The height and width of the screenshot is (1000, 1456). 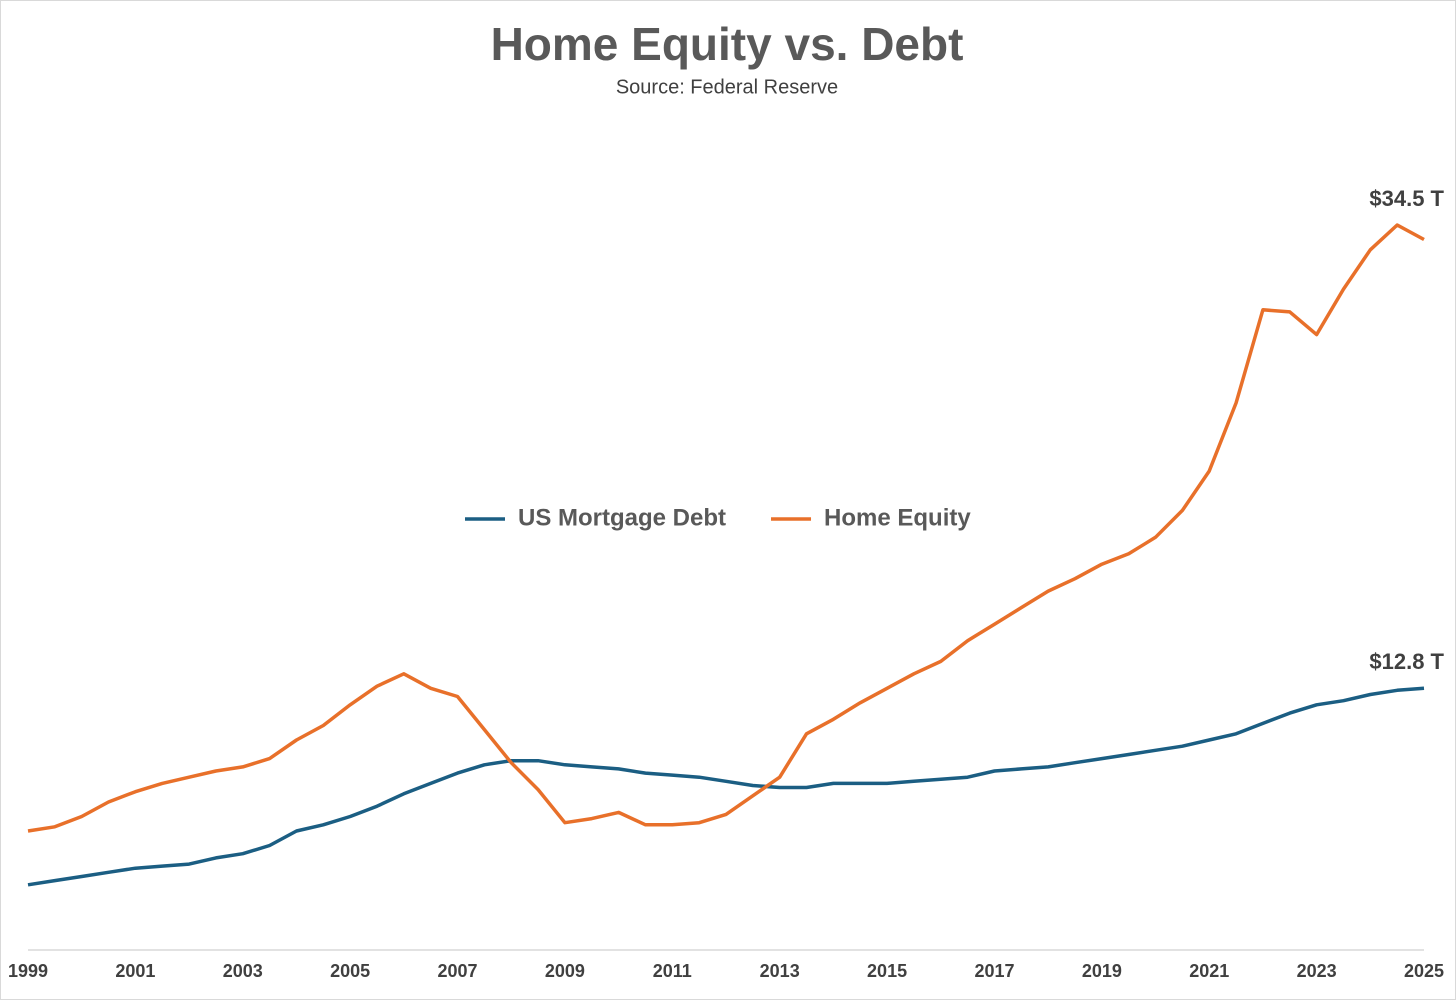 I want to click on x-tick-label: 2001, so click(x=135, y=971).